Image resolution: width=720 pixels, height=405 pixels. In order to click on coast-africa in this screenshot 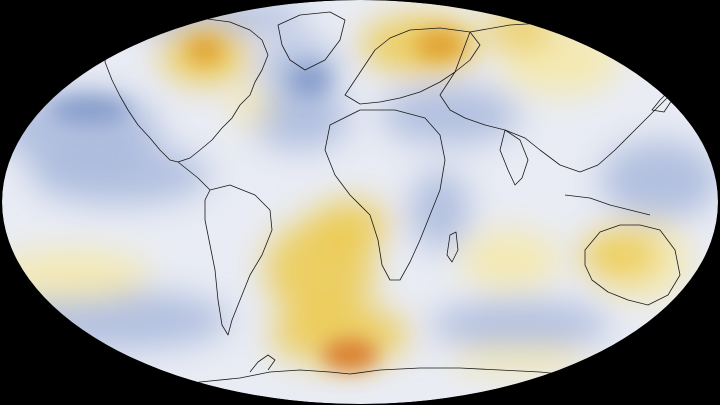, I will do `click(385, 195)`.